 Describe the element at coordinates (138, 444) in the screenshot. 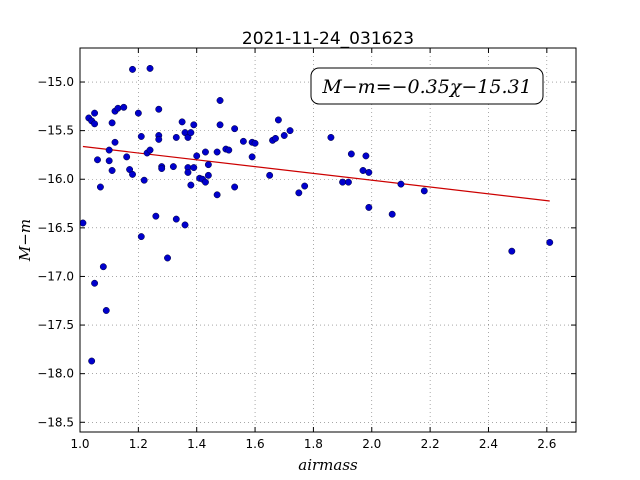

I see `x-tick-label: 1.2` at that location.